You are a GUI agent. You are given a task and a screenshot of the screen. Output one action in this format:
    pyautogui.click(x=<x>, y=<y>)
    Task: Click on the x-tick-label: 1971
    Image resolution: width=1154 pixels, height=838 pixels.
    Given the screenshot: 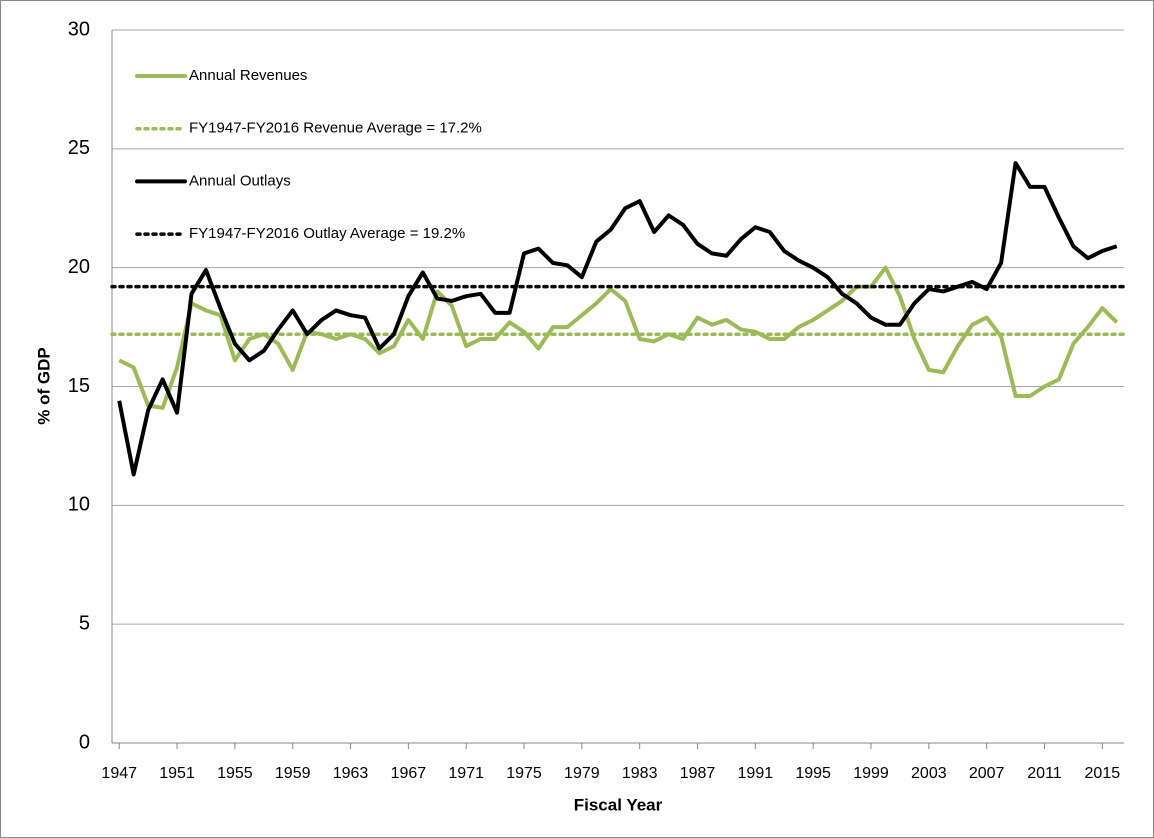 What is the action you would take?
    pyautogui.click(x=466, y=773)
    